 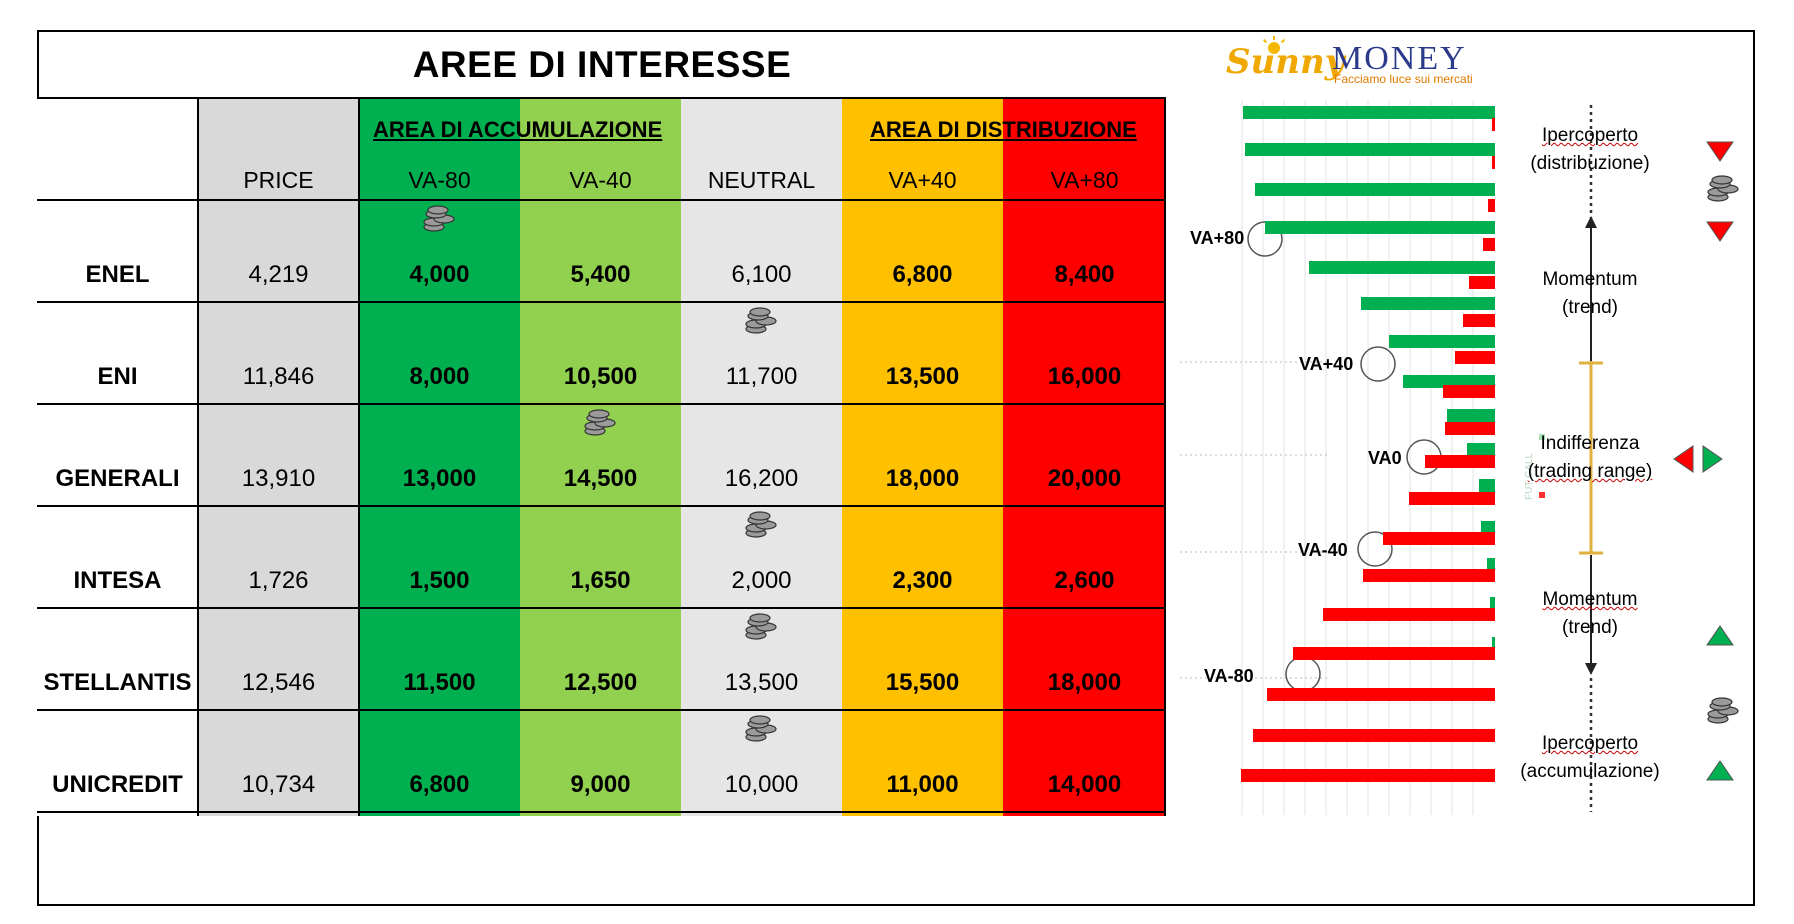 What do you see at coordinates (761, 784) in the screenshot?
I see `table-cell: 10,000` at bounding box center [761, 784].